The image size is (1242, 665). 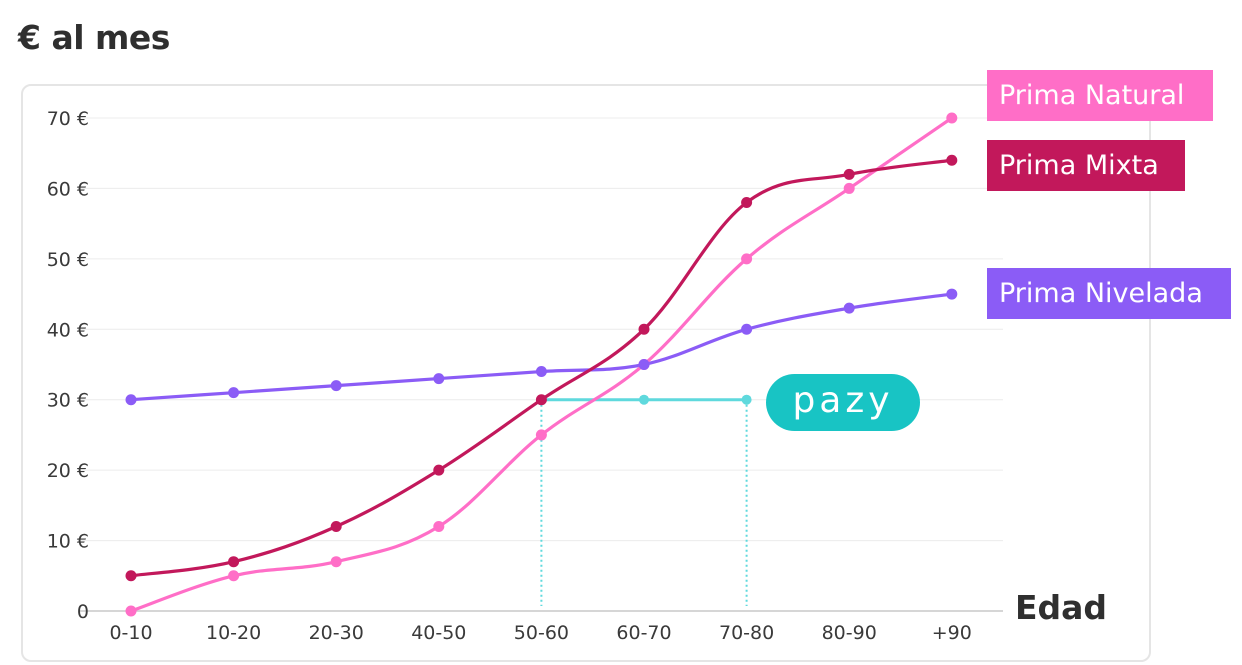 I want to click on x-tick-label: 0-10, so click(x=130, y=633).